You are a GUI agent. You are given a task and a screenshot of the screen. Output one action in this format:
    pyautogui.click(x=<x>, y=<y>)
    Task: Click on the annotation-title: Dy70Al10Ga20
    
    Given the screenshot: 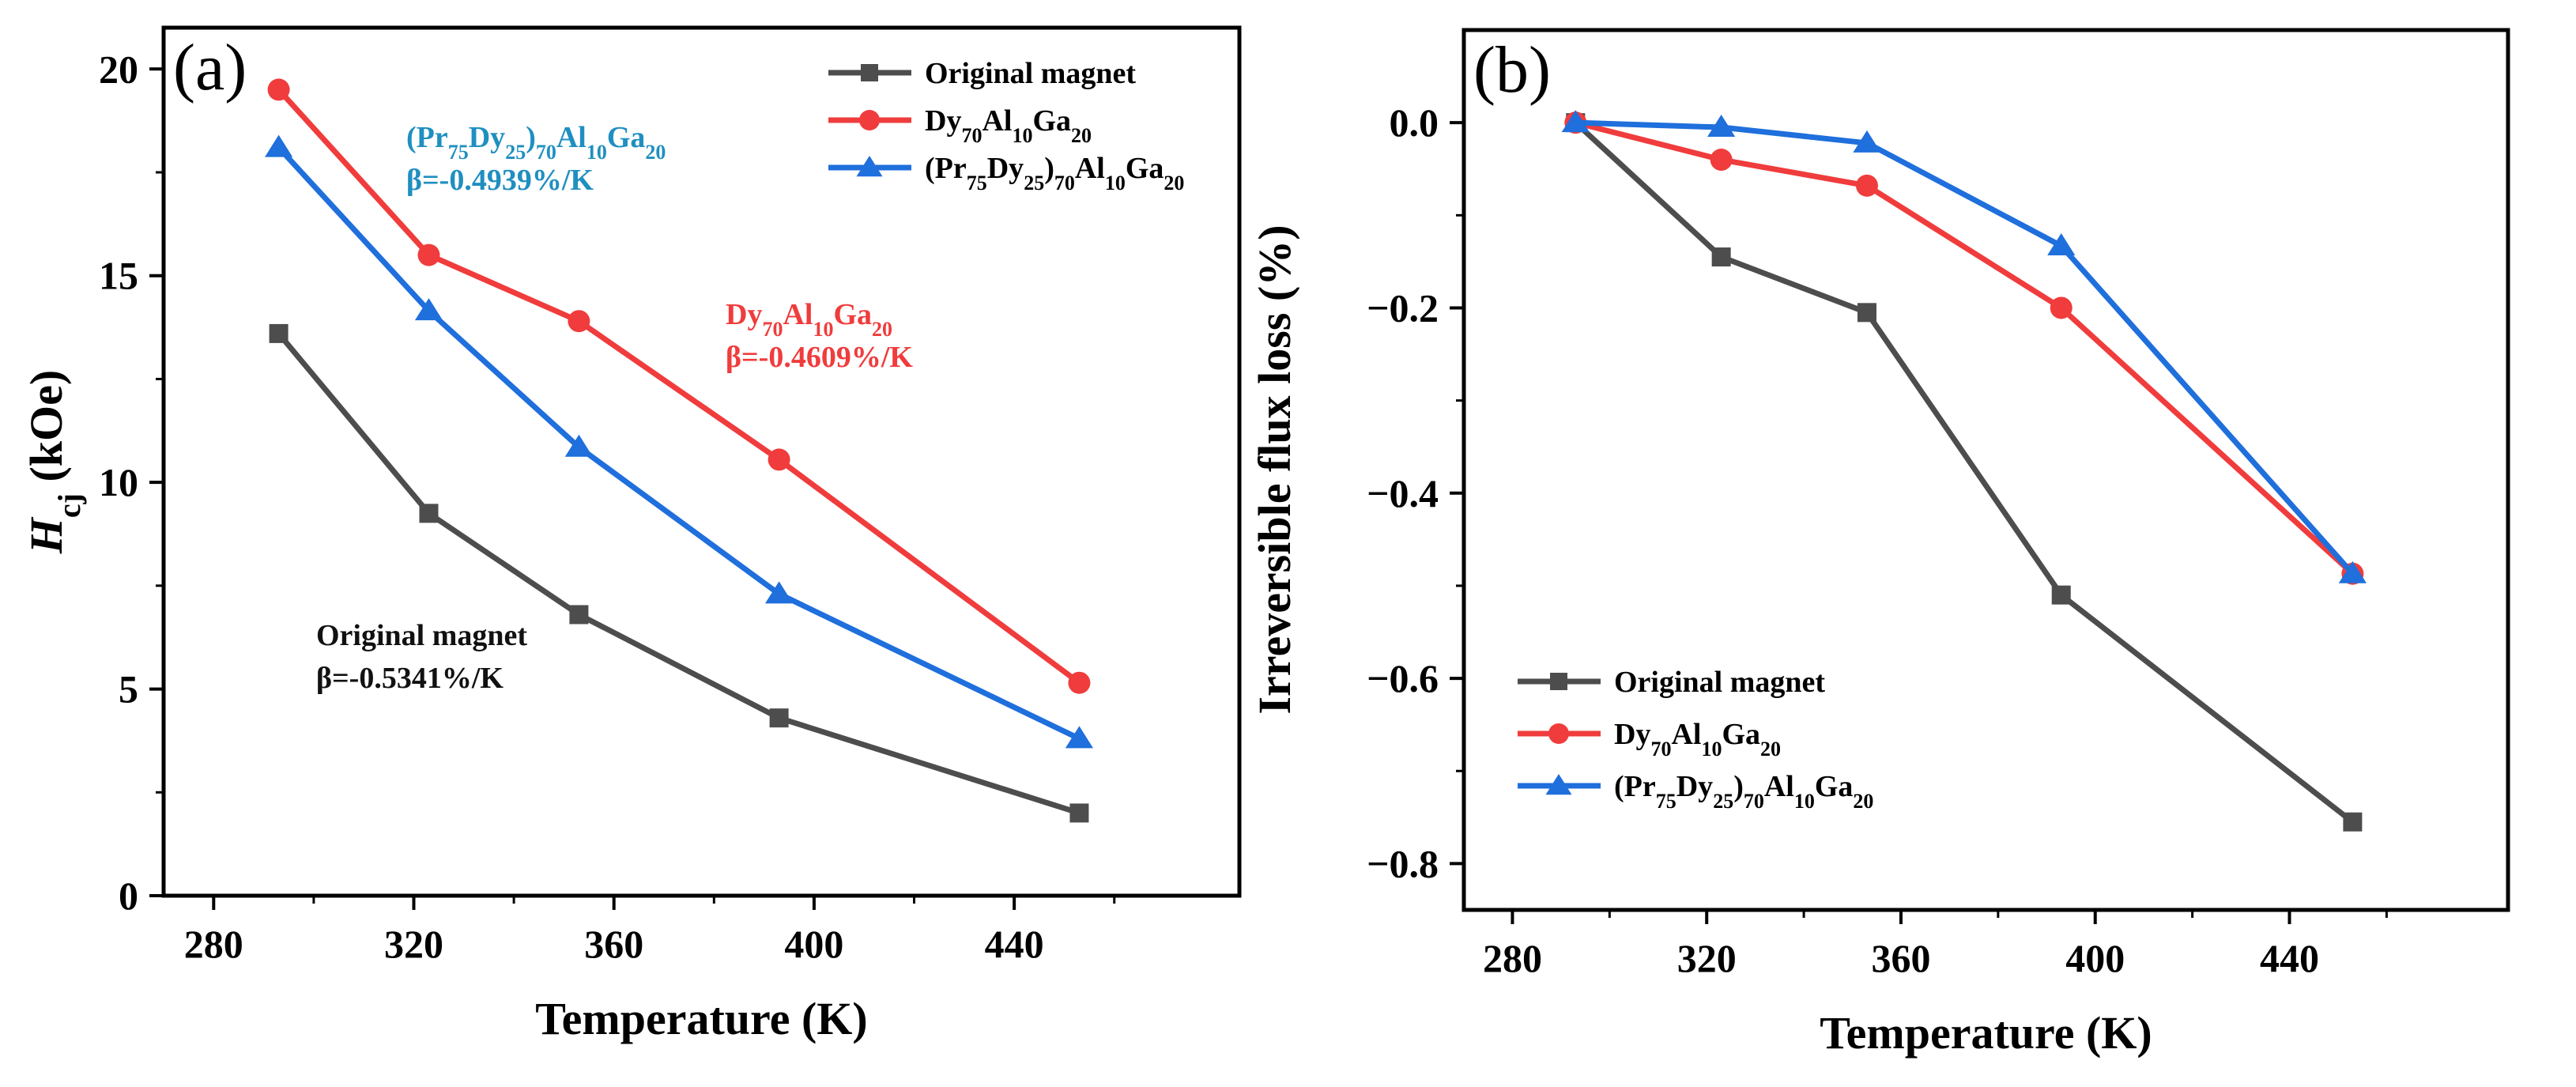 What is the action you would take?
    pyautogui.click(x=809, y=320)
    